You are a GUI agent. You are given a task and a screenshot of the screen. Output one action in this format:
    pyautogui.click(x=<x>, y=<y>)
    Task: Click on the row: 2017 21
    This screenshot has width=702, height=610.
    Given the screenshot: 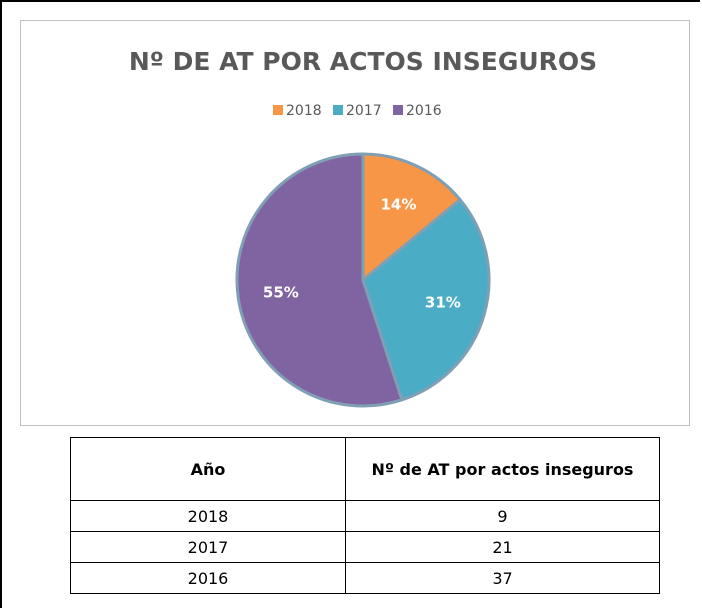 What is the action you would take?
    pyautogui.click(x=365, y=547)
    